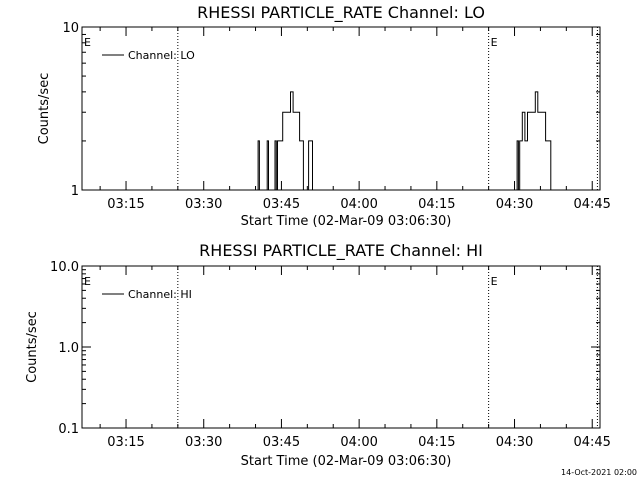 The height and width of the screenshot is (480, 640). Describe the element at coordinates (341, 13) in the screenshot. I see `chart-title: RHESSI PARTICLE_RATE Channel: LO` at that location.